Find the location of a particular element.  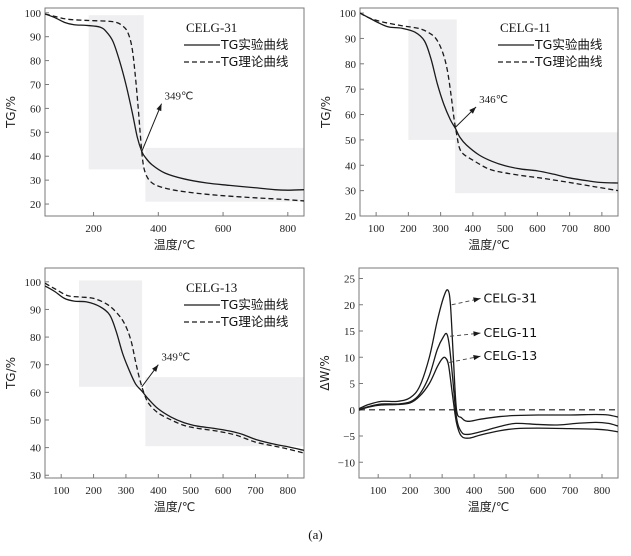

y-axis-title: ΔW/% is located at coordinates (325, 373).